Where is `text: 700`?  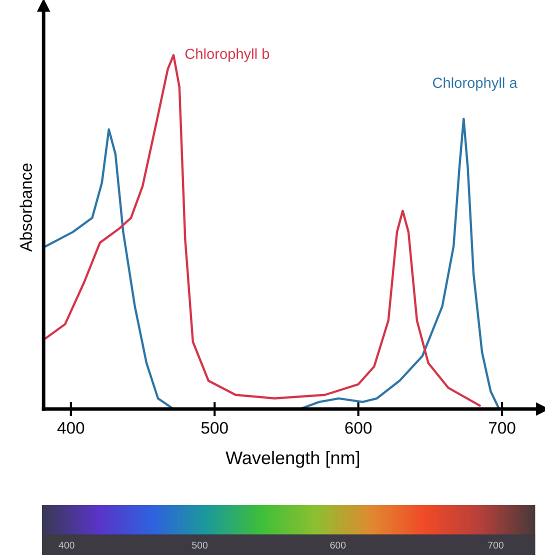 text: 700 is located at coordinates (496, 545).